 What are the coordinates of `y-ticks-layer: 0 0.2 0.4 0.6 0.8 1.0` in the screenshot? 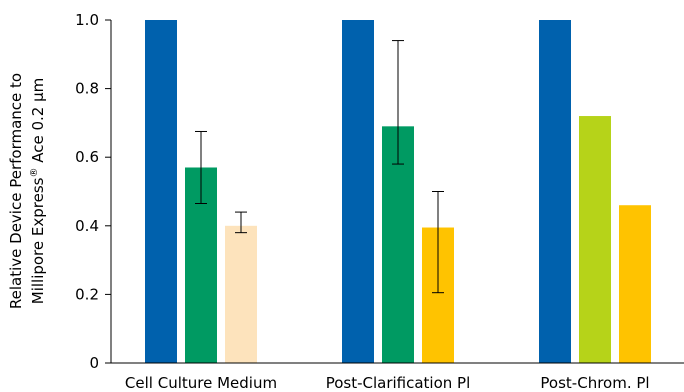 It's located at (93, 191).